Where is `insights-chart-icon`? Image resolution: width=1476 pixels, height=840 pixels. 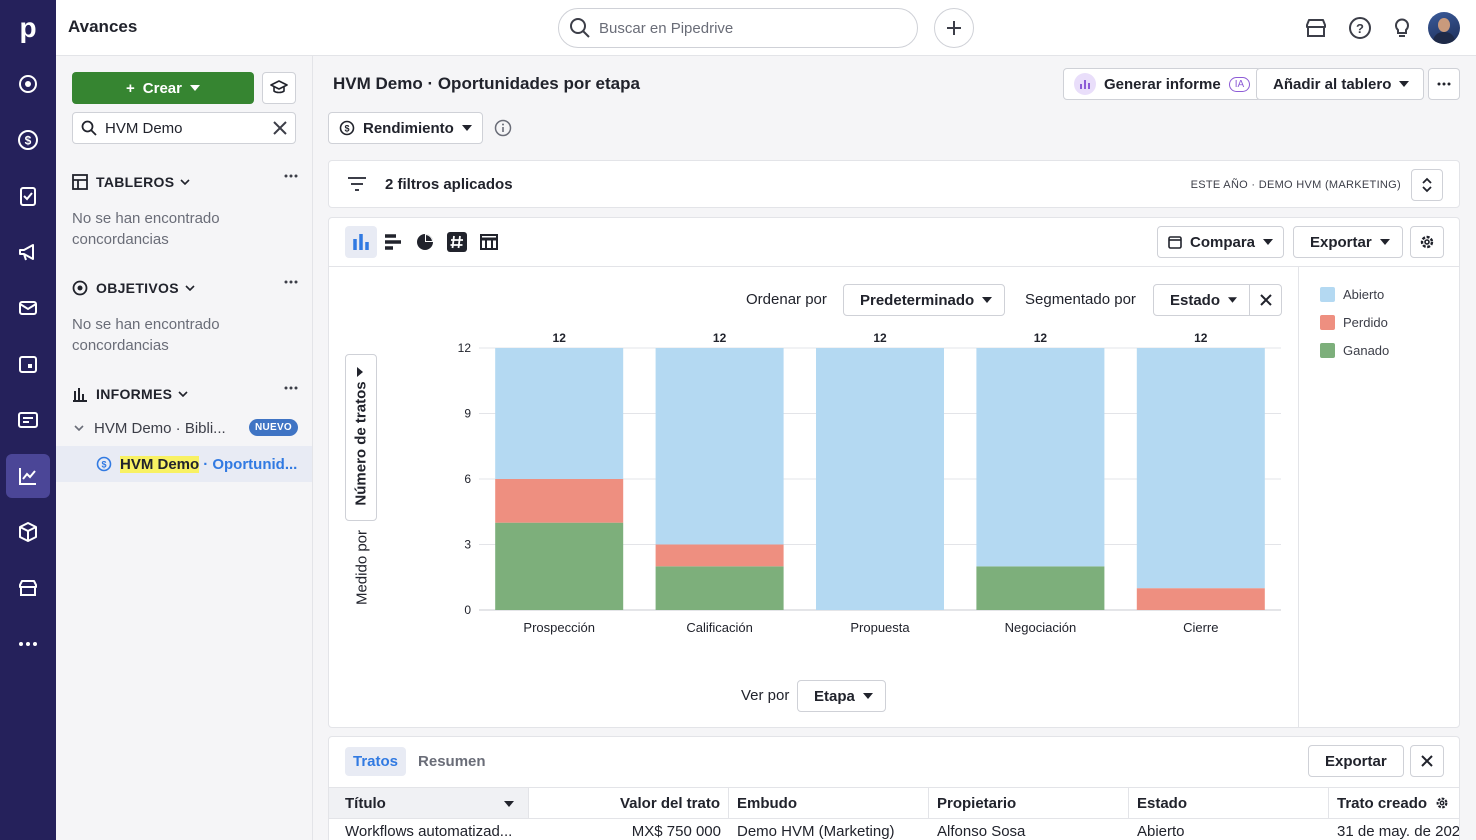
insights-chart-icon is located at coordinates (28, 476).